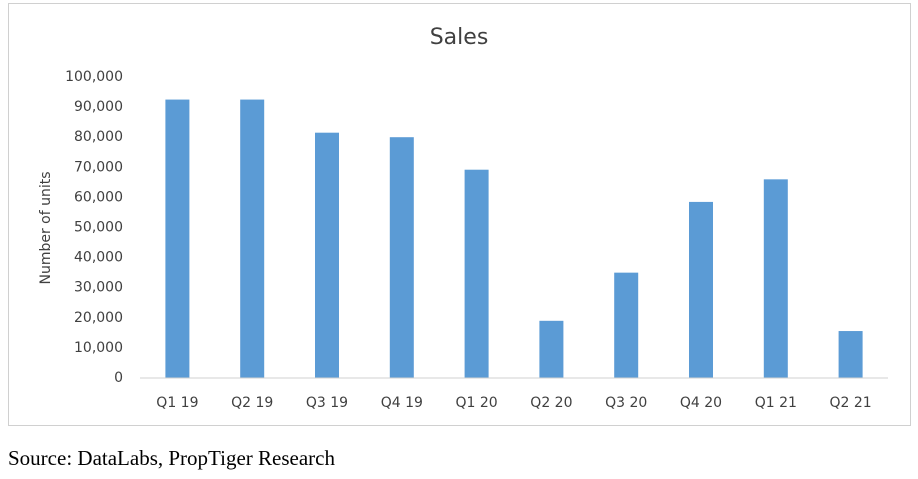 The height and width of the screenshot is (479, 918). What do you see at coordinates (94, 77) in the screenshot?
I see `y-tick-label: 100,000` at bounding box center [94, 77].